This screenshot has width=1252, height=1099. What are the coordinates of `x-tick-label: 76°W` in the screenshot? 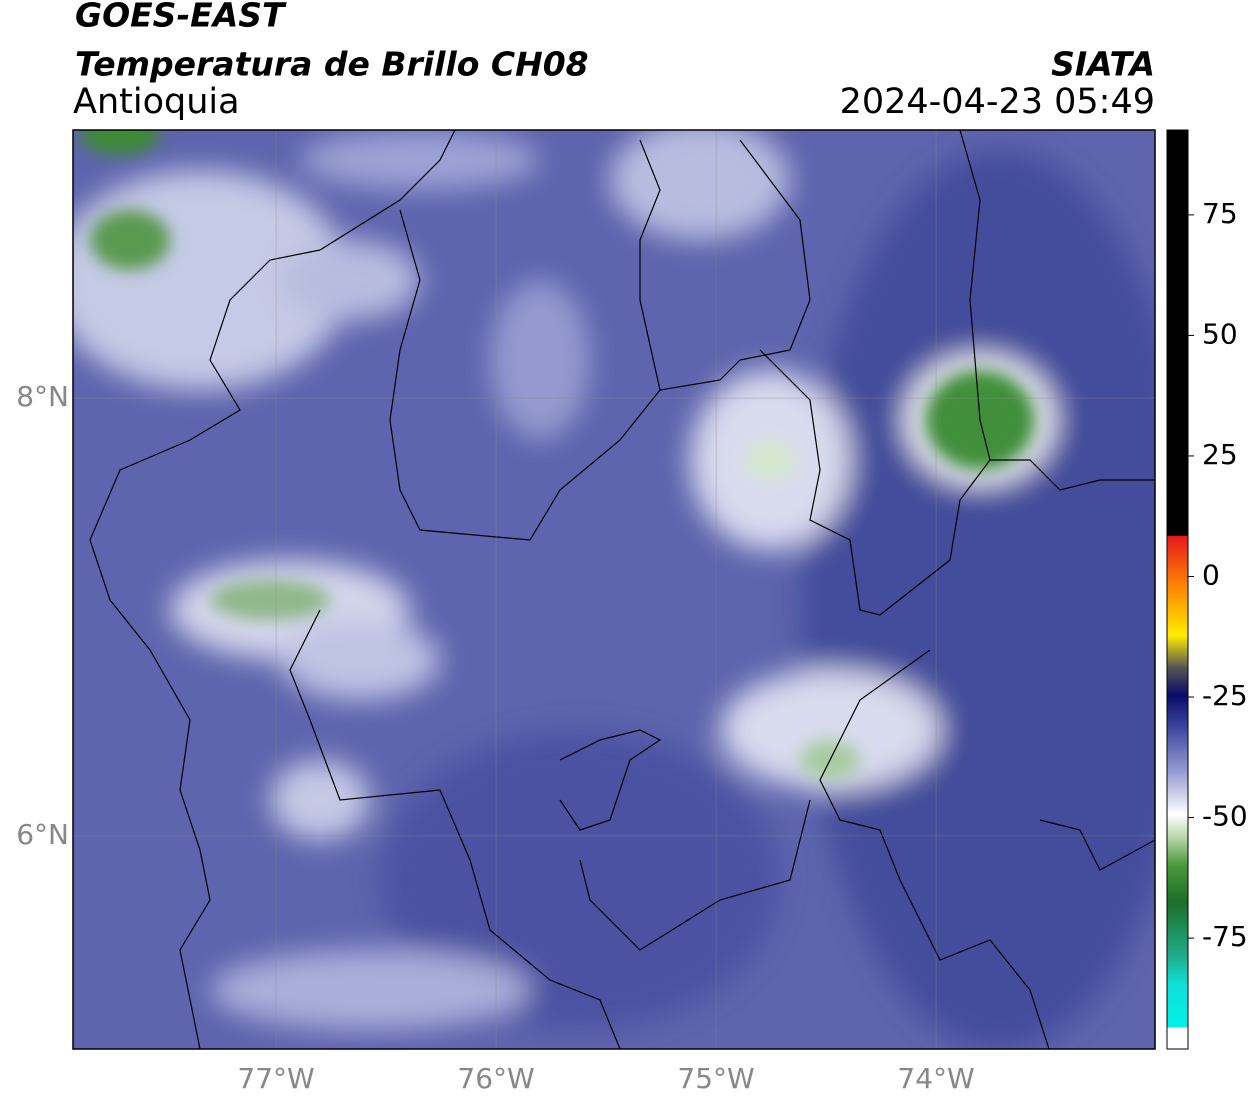 It's located at (495, 1078).